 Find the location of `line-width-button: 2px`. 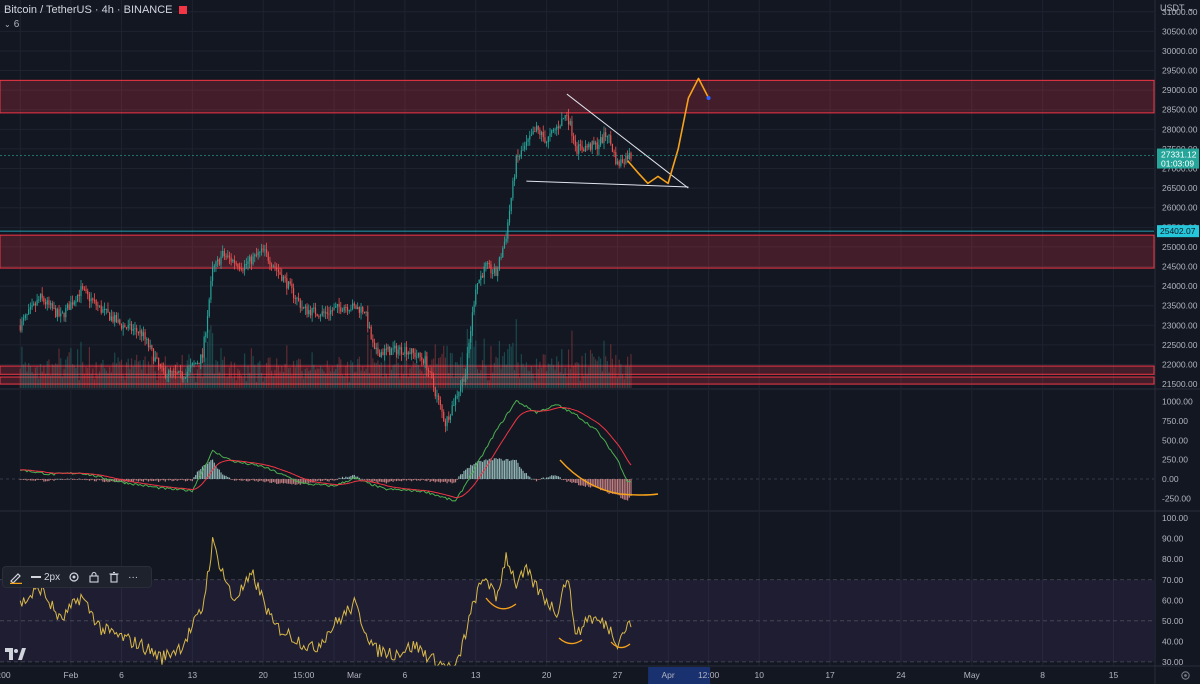

line-width-button: 2px is located at coordinates (45, 577).